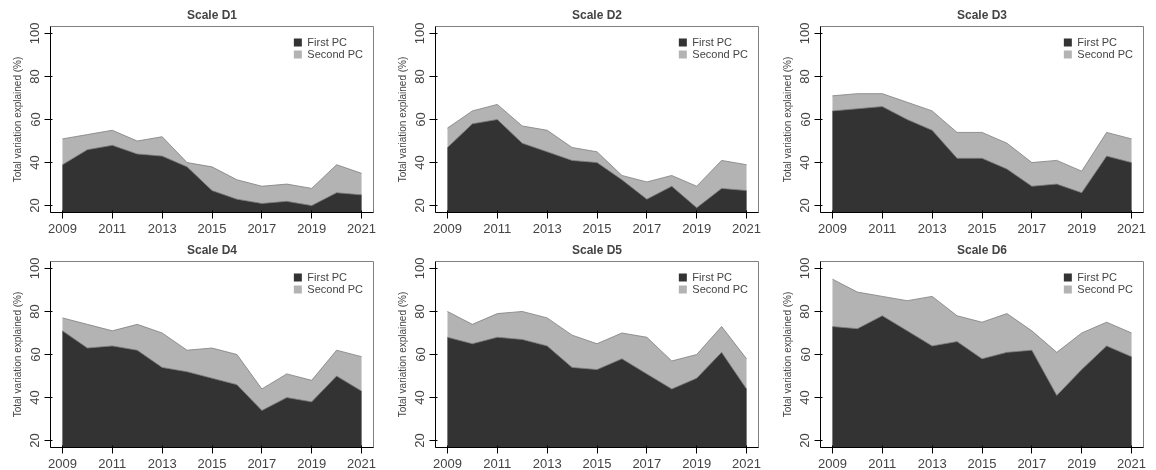 Image resolution: width=1156 pixels, height=470 pixels. Describe the element at coordinates (597, 14) in the screenshot. I see `chart-title: Scale D2` at that location.